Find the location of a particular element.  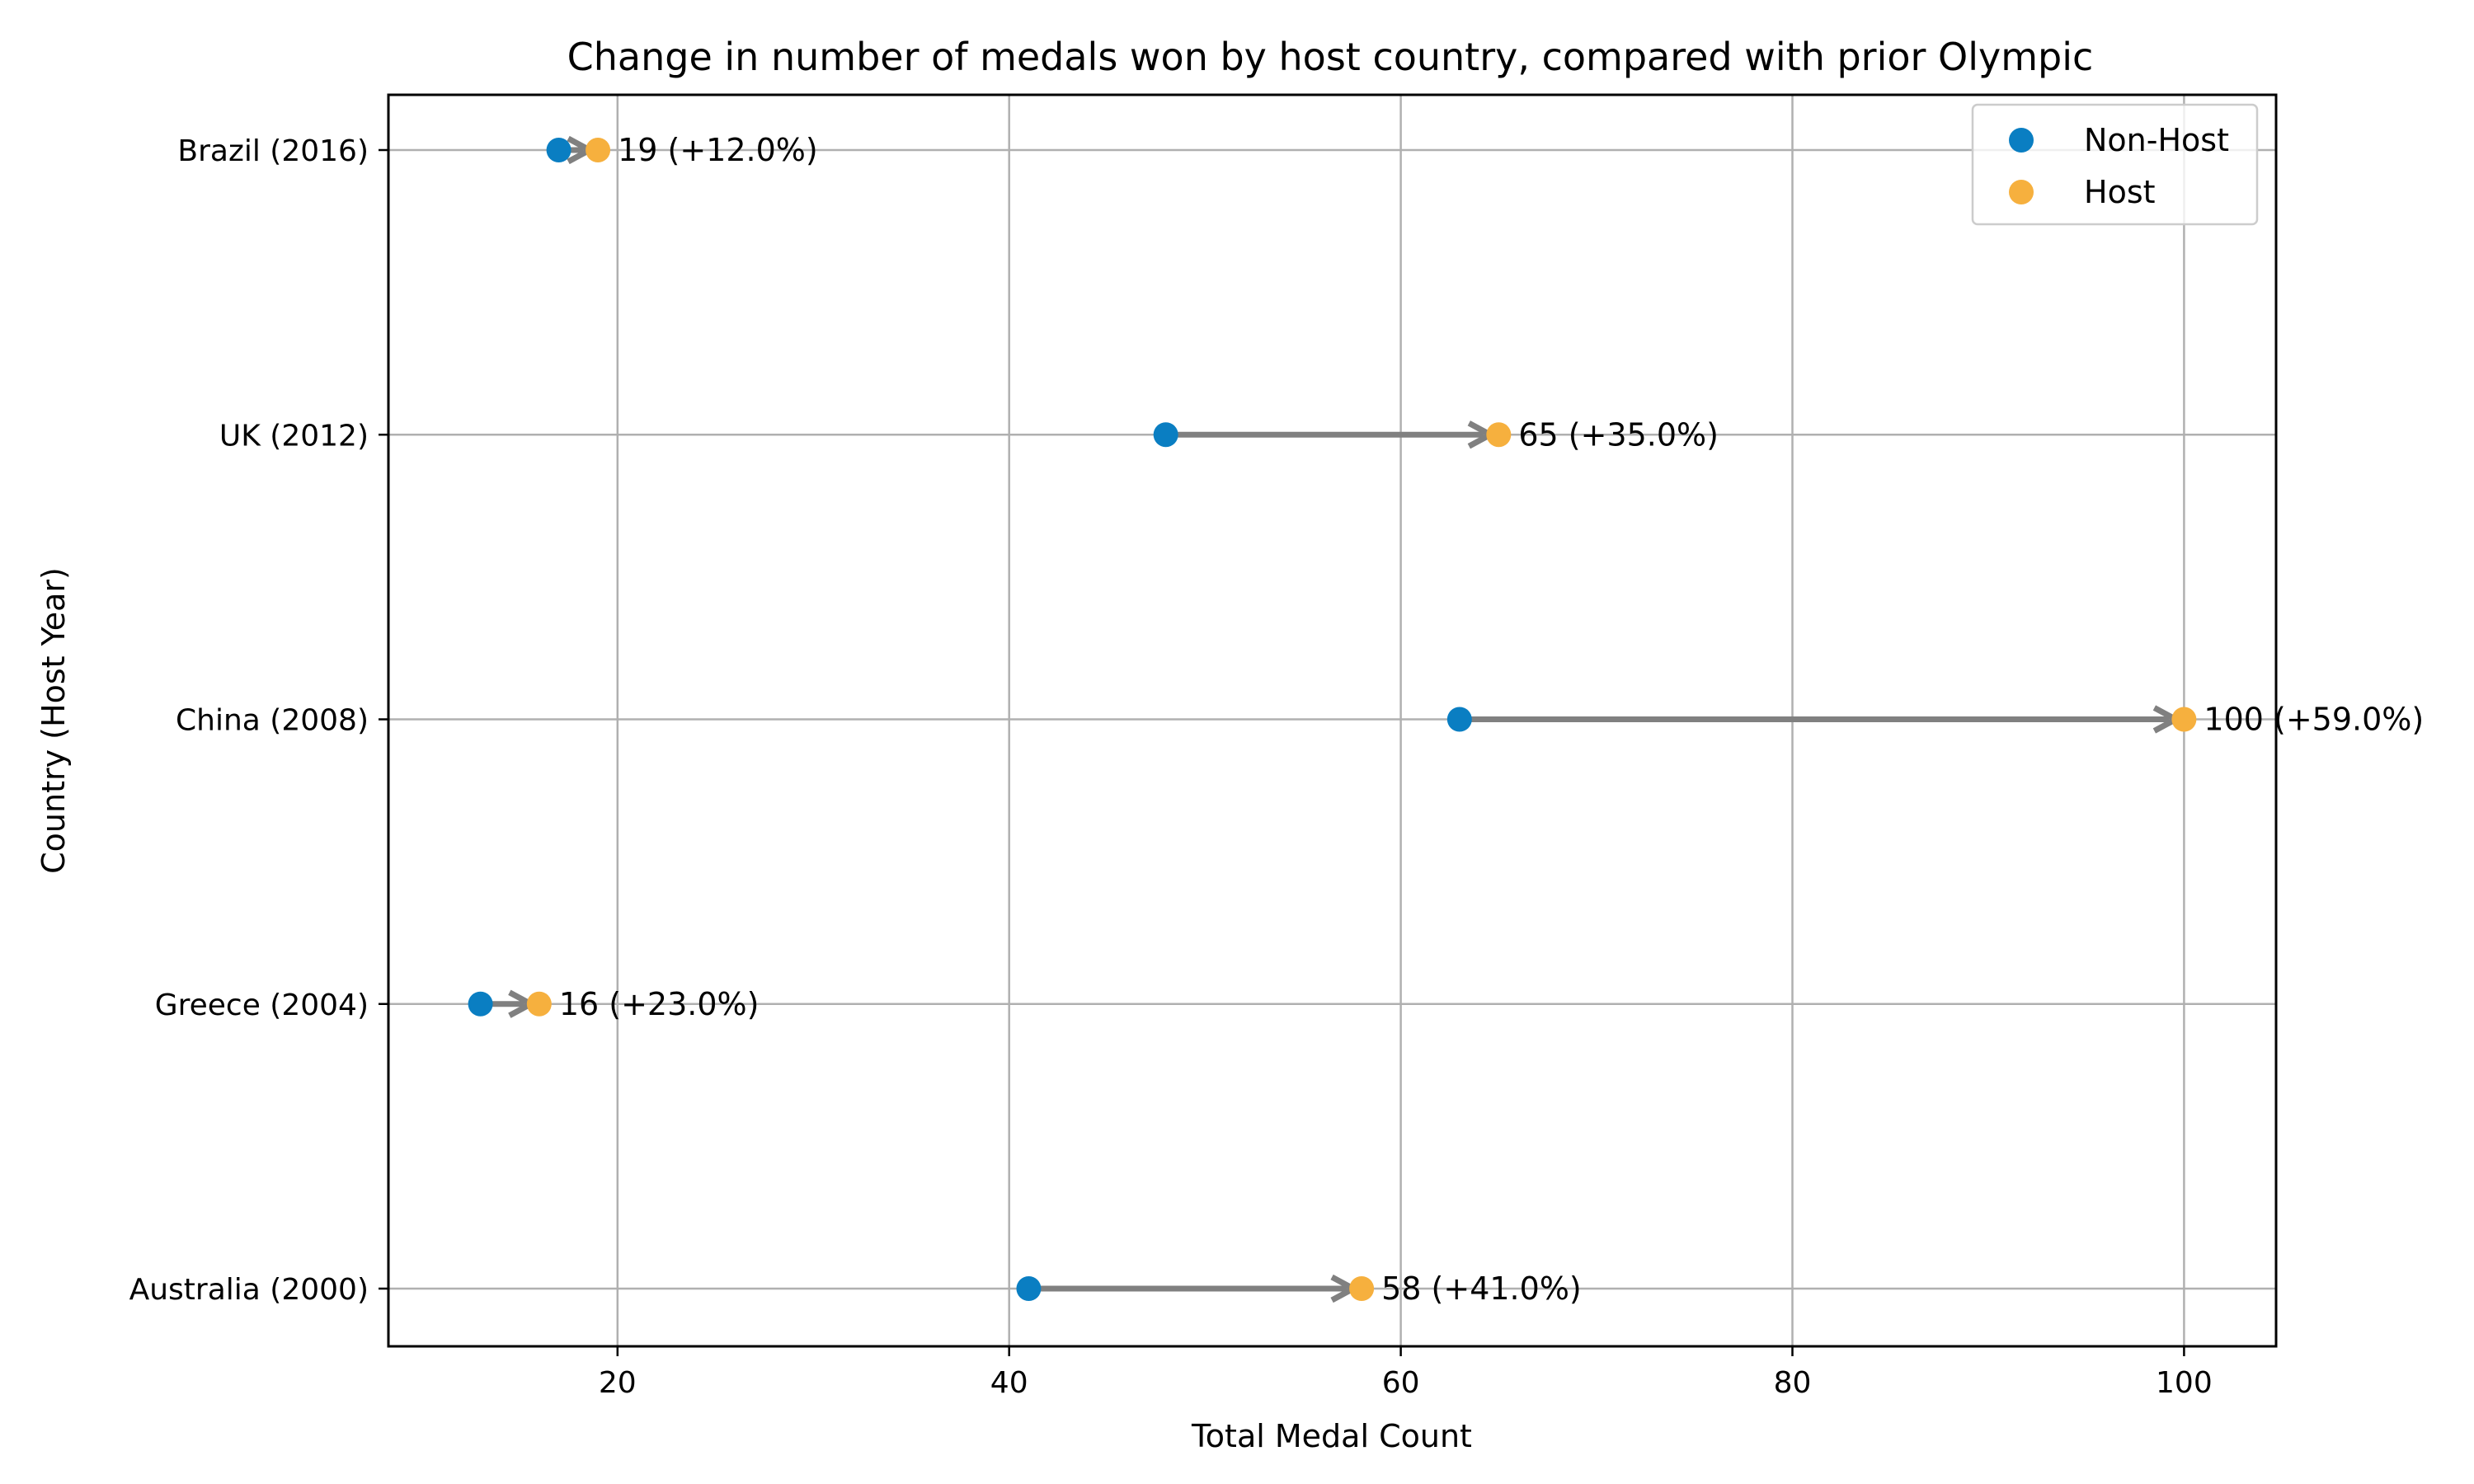

point-host-uk-2012 is located at coordinates (1499, 435).